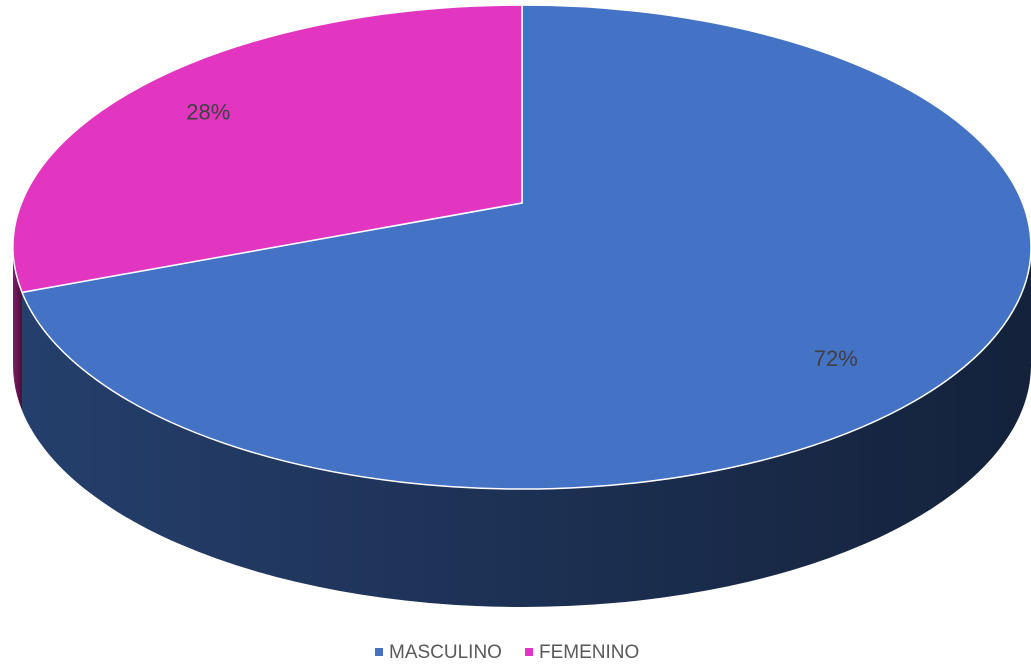 Image resolution: width=1031 pixels, height=667 pixels. I want to click on legend-label: FEMENINO, so click(589, 652).